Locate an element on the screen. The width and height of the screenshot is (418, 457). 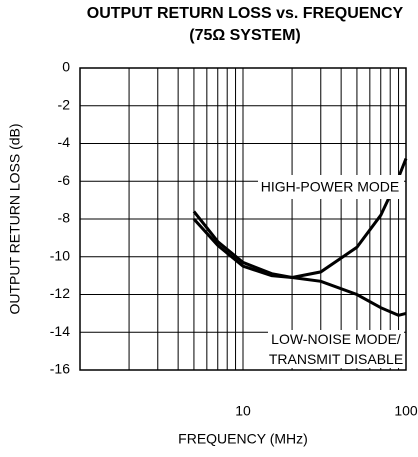
series-label: LOW-NOISE MODE/TRANSMIT DISABLE is located at coordinates (336, 349).